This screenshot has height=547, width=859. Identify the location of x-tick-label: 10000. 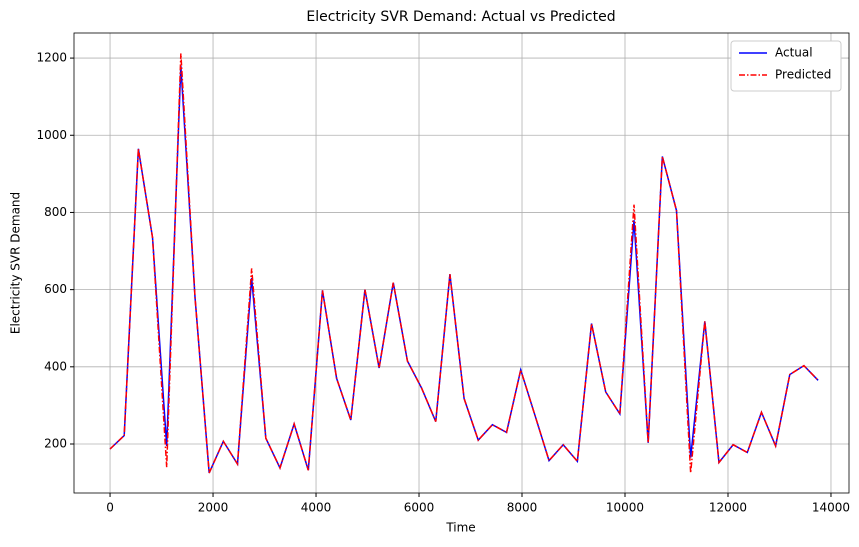
(625, 508).